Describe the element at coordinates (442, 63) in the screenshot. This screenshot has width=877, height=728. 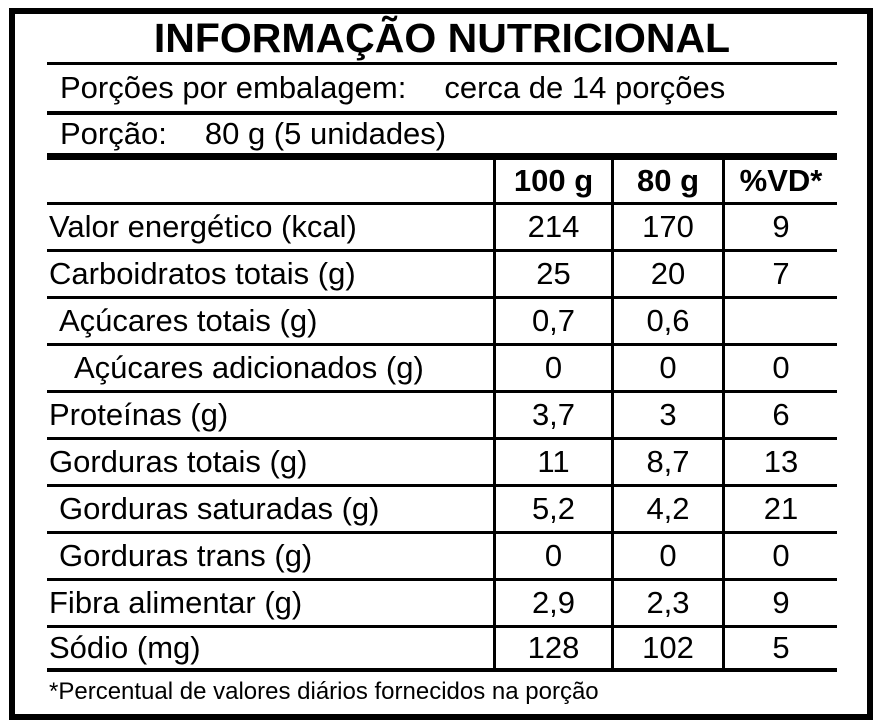
I see `divider-under-title` at that location.